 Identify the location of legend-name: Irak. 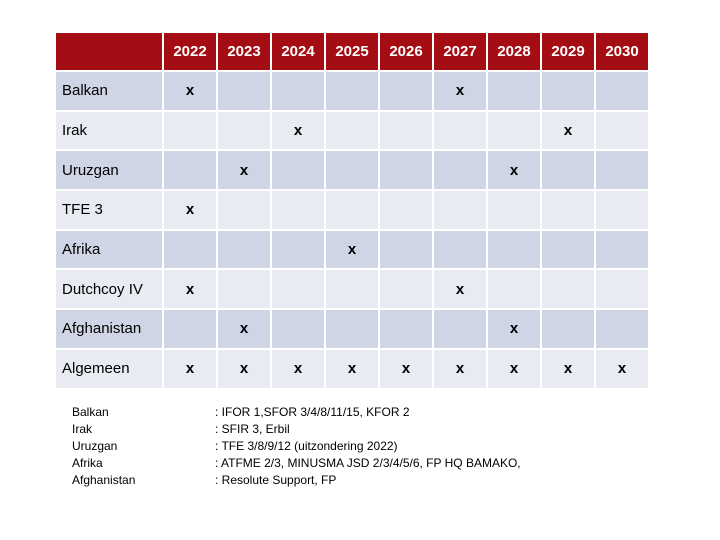
(82, 429).